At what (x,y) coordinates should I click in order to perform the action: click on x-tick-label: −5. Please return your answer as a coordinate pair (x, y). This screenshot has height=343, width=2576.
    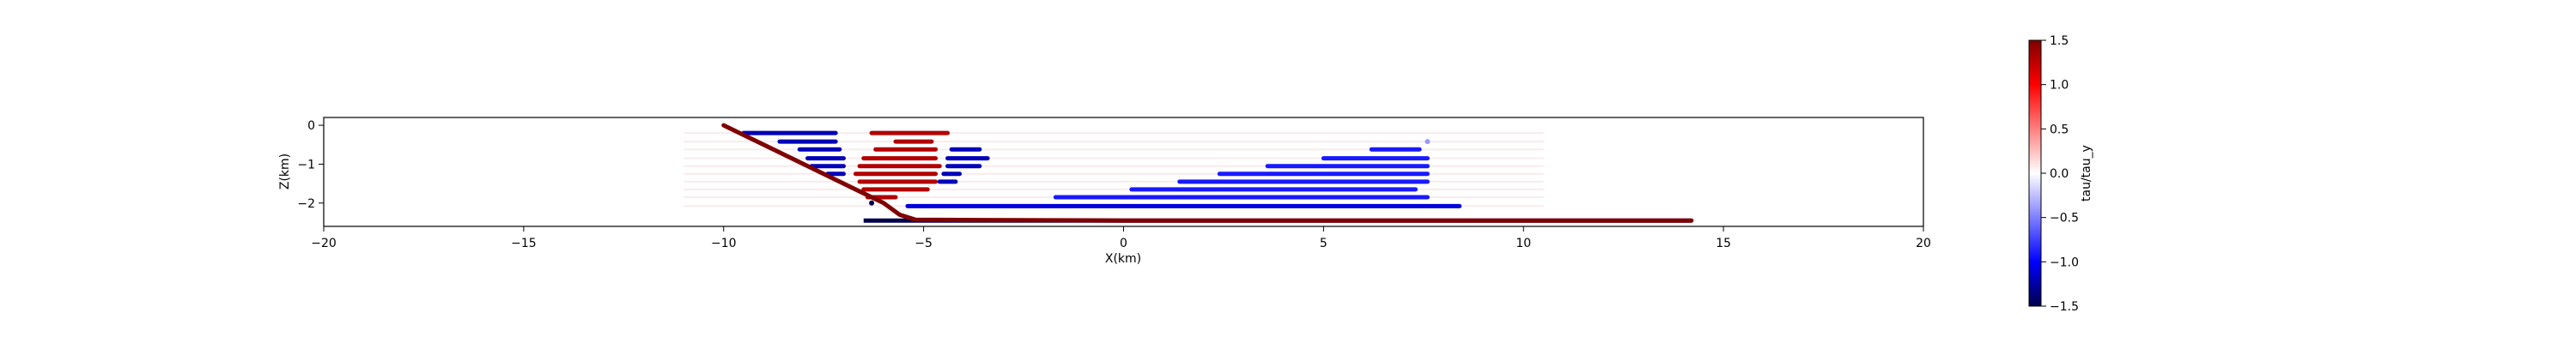
    Looking at the image, I should click on (924, 243).